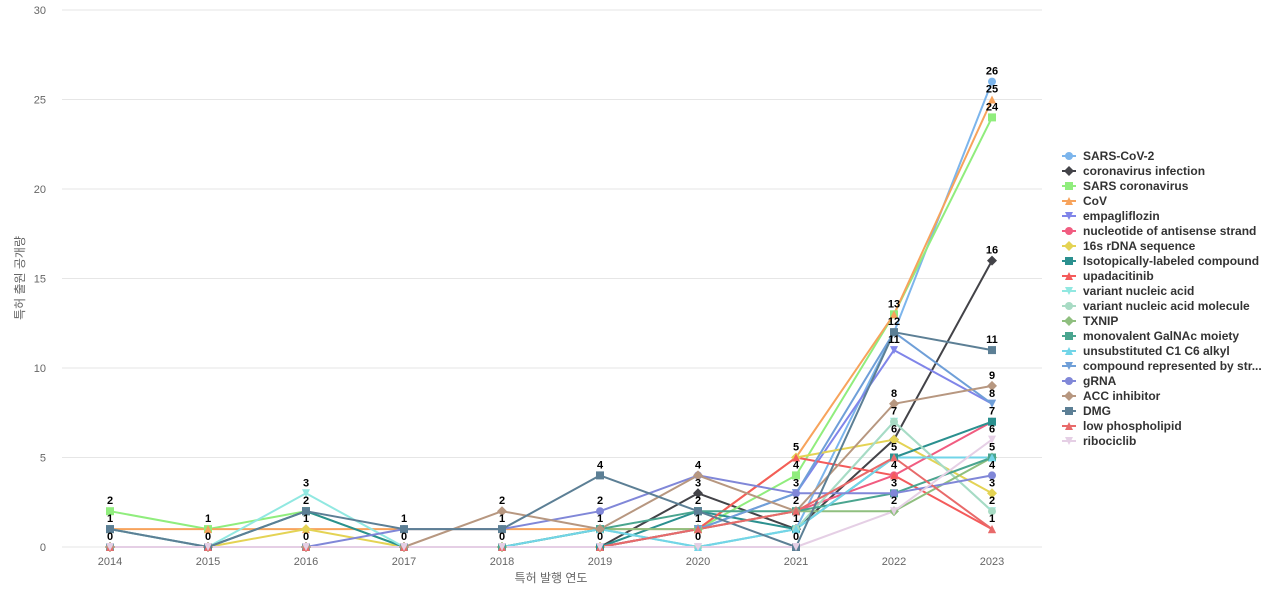 The image size is (1280, 605). What do you see at coordinates (1169, 231) in the screenshot?
I see `legend-label: nucleotide of antisense strand` at bounding box center [1169, 231].